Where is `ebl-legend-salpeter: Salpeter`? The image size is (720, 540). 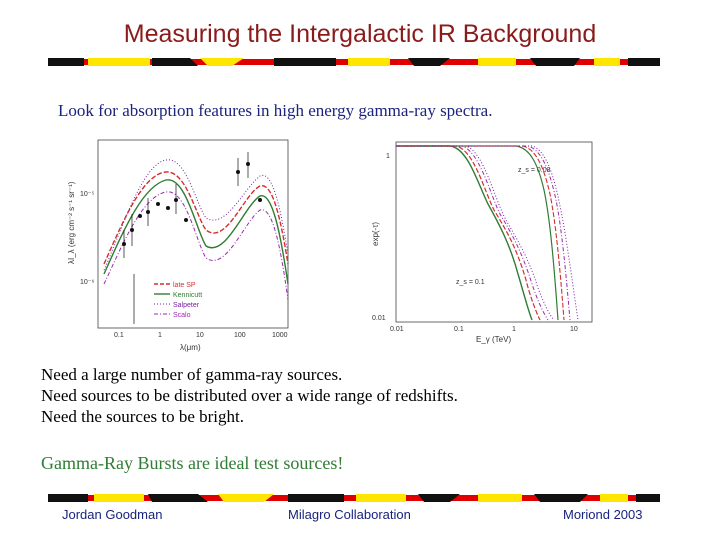
ebl-legend-salpeter: Salpeter is located at coordinates (186, 305).